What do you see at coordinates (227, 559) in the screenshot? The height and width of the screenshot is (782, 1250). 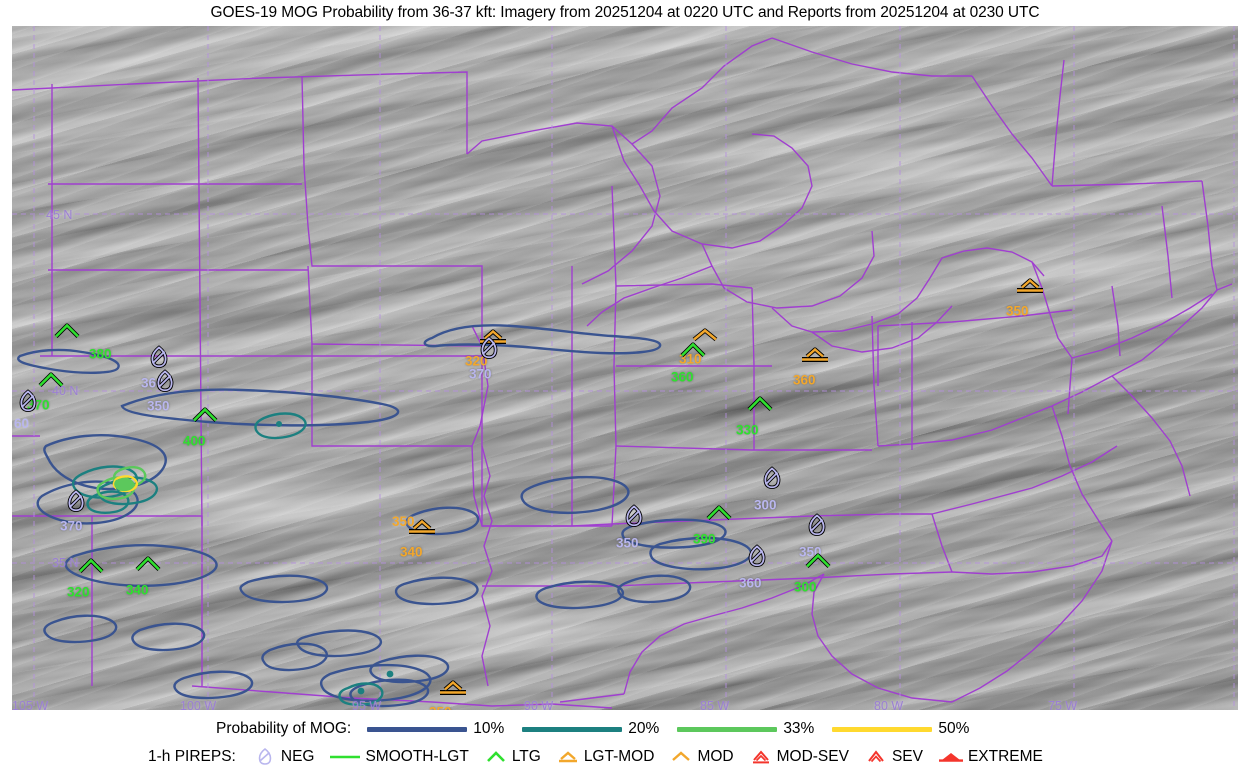 I see `contour-20pct` at bounding box center [227, 559].